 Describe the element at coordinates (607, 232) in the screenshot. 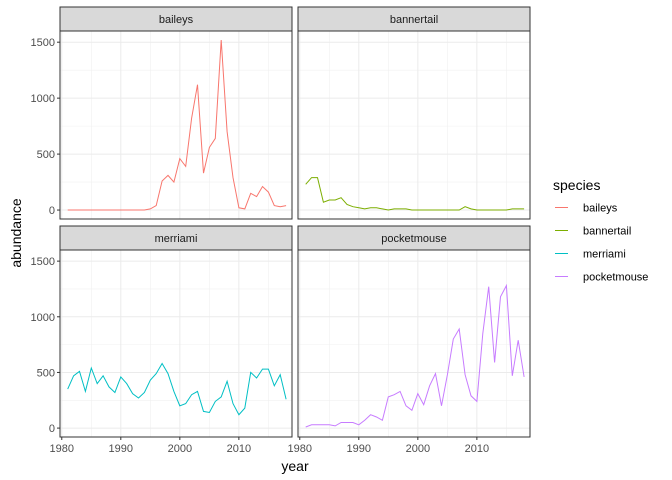

I see `legend-label-bannertail: bannertail` at that location.